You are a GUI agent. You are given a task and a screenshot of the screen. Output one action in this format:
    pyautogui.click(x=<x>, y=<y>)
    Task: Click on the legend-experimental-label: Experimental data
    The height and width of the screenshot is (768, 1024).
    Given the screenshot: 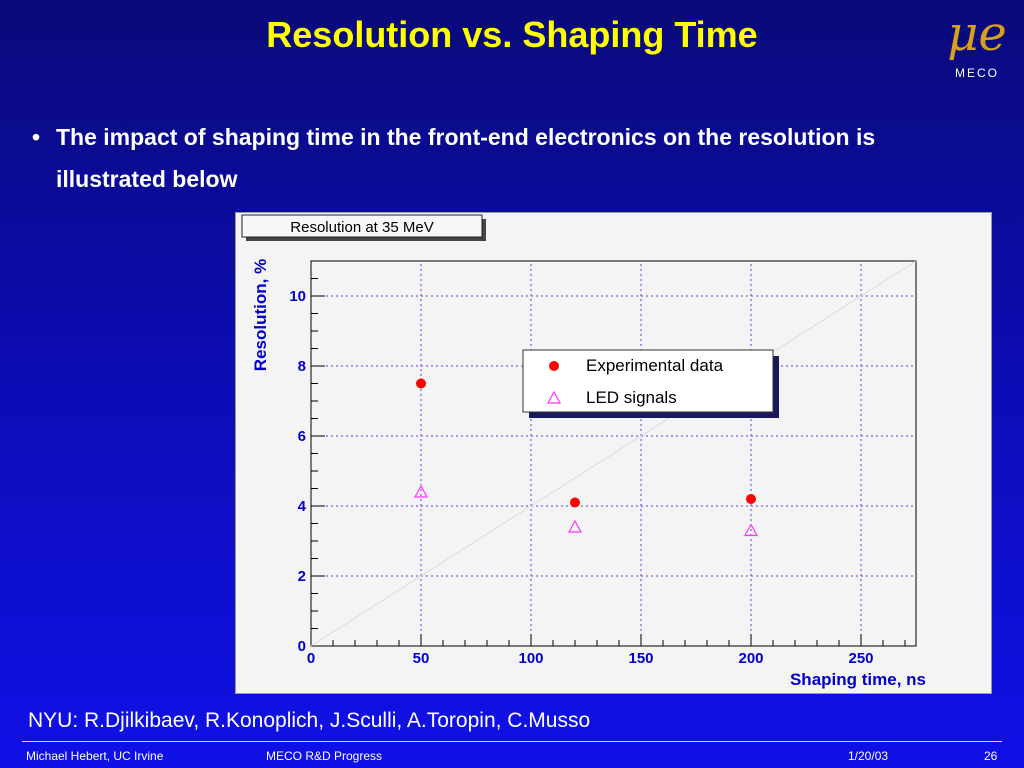 What is the action you would take?
    pyautogui.click(x=655, y=365)
    